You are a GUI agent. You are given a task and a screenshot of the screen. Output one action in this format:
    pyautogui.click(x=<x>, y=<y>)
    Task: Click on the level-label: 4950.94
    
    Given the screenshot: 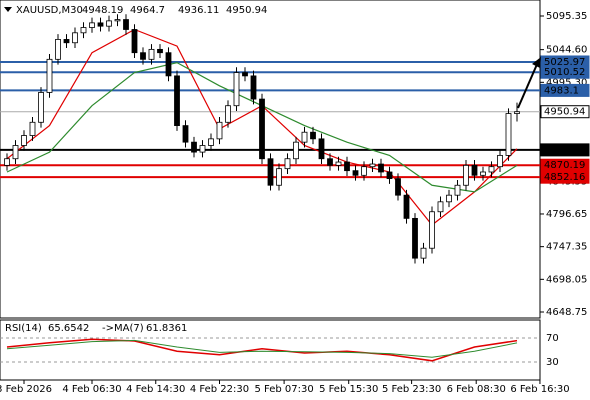 What is the action you would take?
    pyautogui.click(x=564, y=112)
    